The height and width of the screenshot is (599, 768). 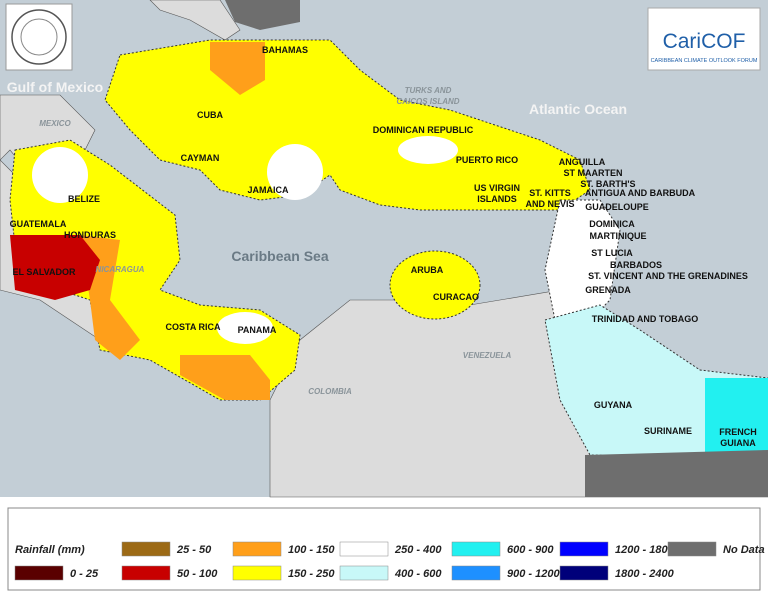 What do you see at coordinates (668, 276) in the screenshot?
I see `place-label: ST. VINCENT AND THE GRENADINES` at bounding box center [668, 276].